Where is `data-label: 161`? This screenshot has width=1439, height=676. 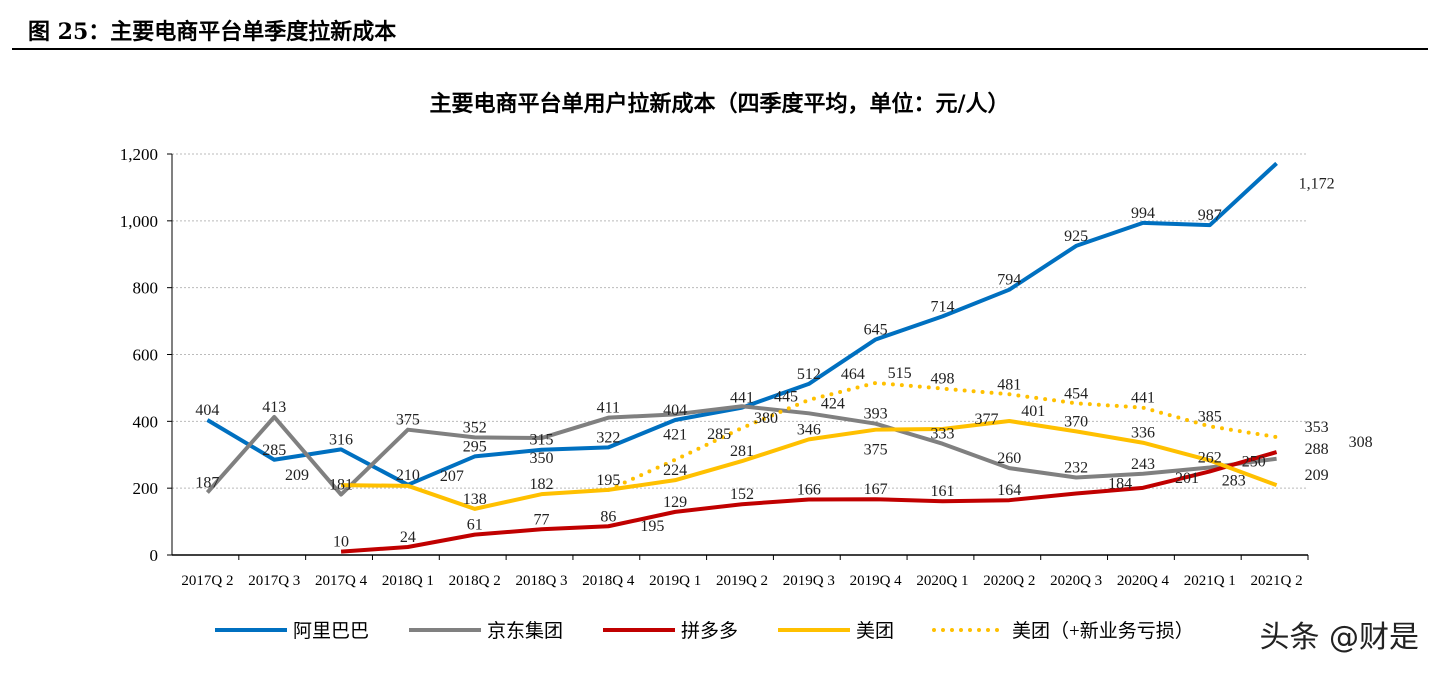
data-label: 161 is located at coordinates (942, 491).